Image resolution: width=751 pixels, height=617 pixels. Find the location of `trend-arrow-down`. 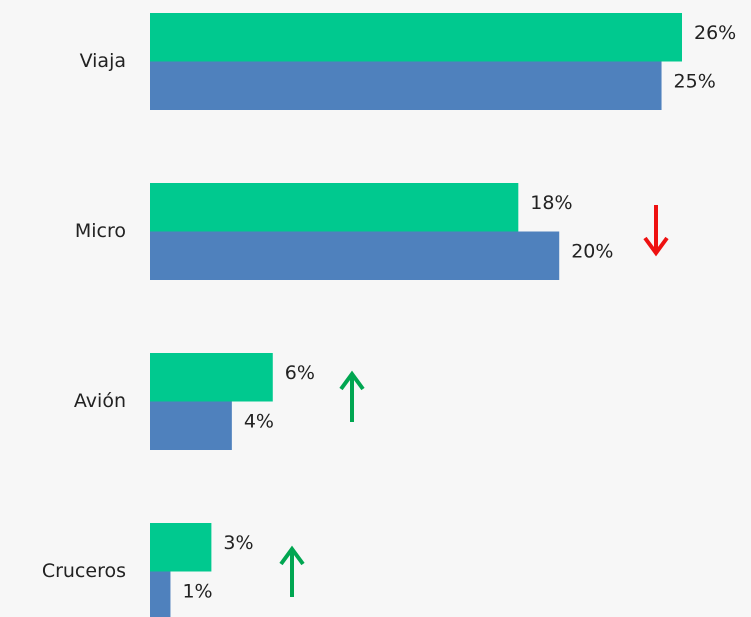

trend-arrow-down is located at coordinates (656, 231).